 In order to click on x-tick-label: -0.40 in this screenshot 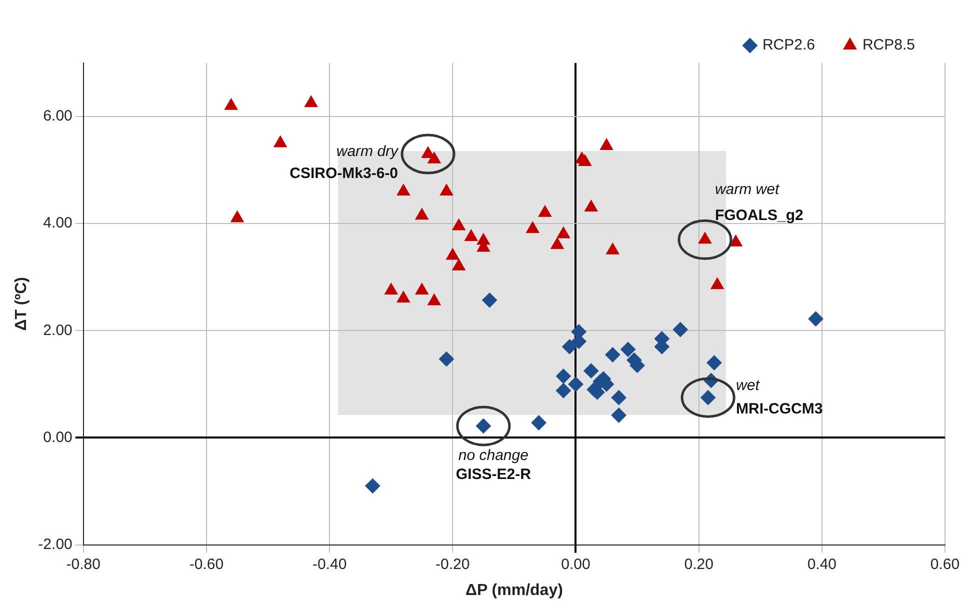, I will do `click(329, 564)`.